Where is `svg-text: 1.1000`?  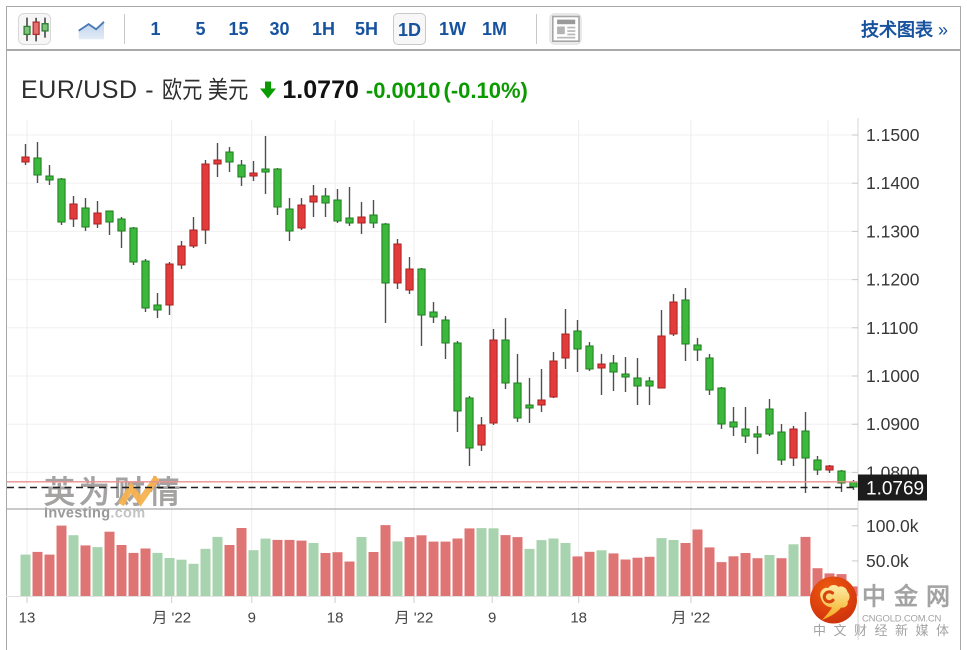 svg-text: 1.1000 is located at coordinates (893, 376).